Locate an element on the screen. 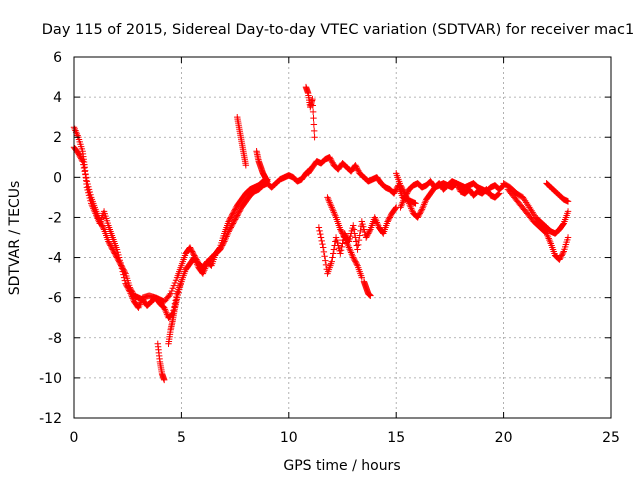  y-tick-label: -2 is located at coordinates (55, 218).